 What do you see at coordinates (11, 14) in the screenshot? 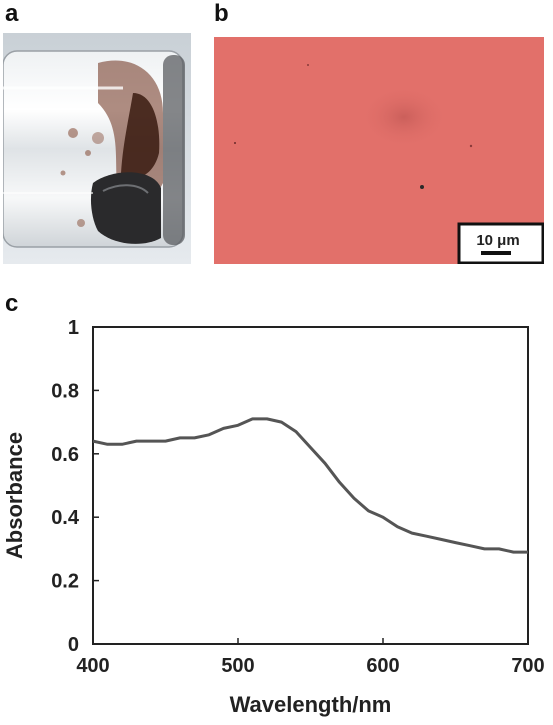
I see `panel-label-a: a` at bounding box center [11, 14].